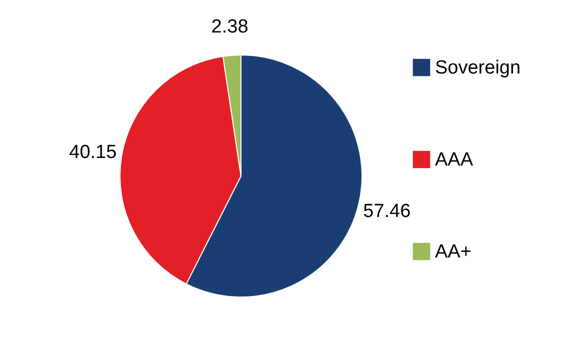 This screenshot has width=572, height=346. I want to click on data-label: 2.38, so click(229, 27).